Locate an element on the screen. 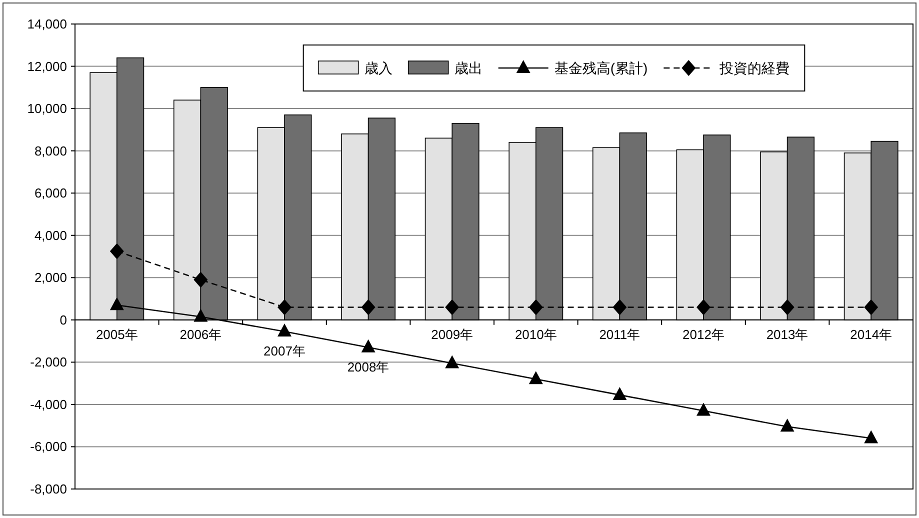  y-tick-label: 4,000 is located at coordinates (50, 235).